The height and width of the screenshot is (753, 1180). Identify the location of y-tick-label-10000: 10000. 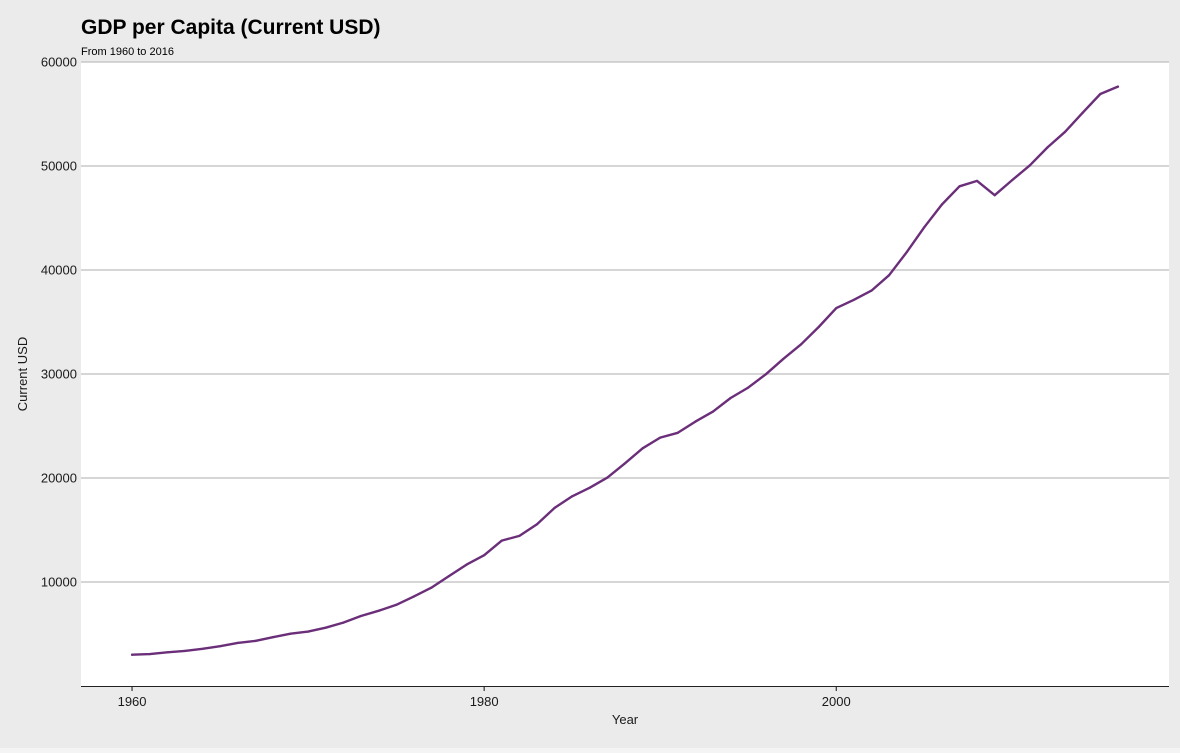
(59, 582).